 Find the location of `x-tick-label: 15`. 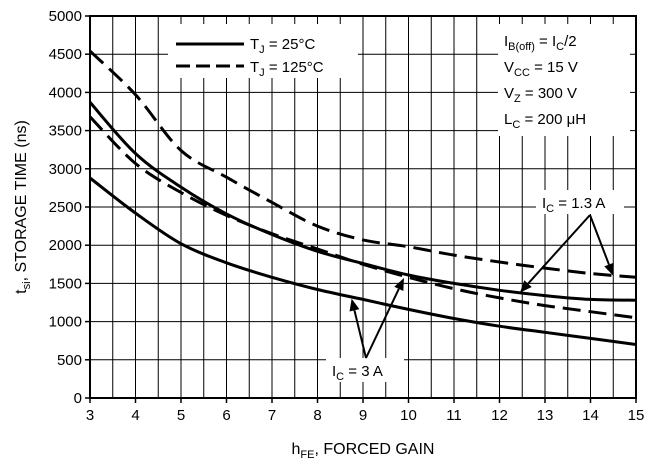

x-tick-label: 15 is located at coordinates (636, 415).